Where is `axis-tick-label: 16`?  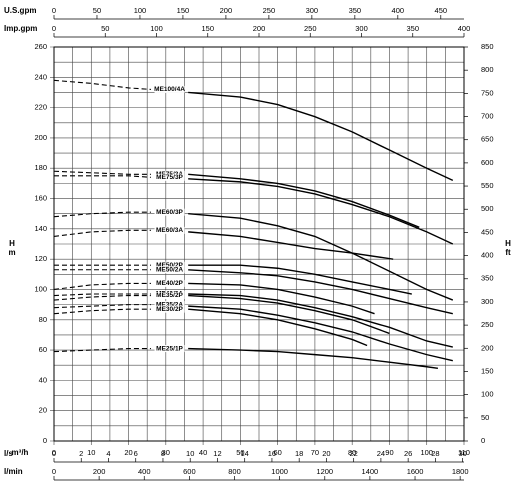
axis-tick-label: 16 is located at coordinates (272, 453).